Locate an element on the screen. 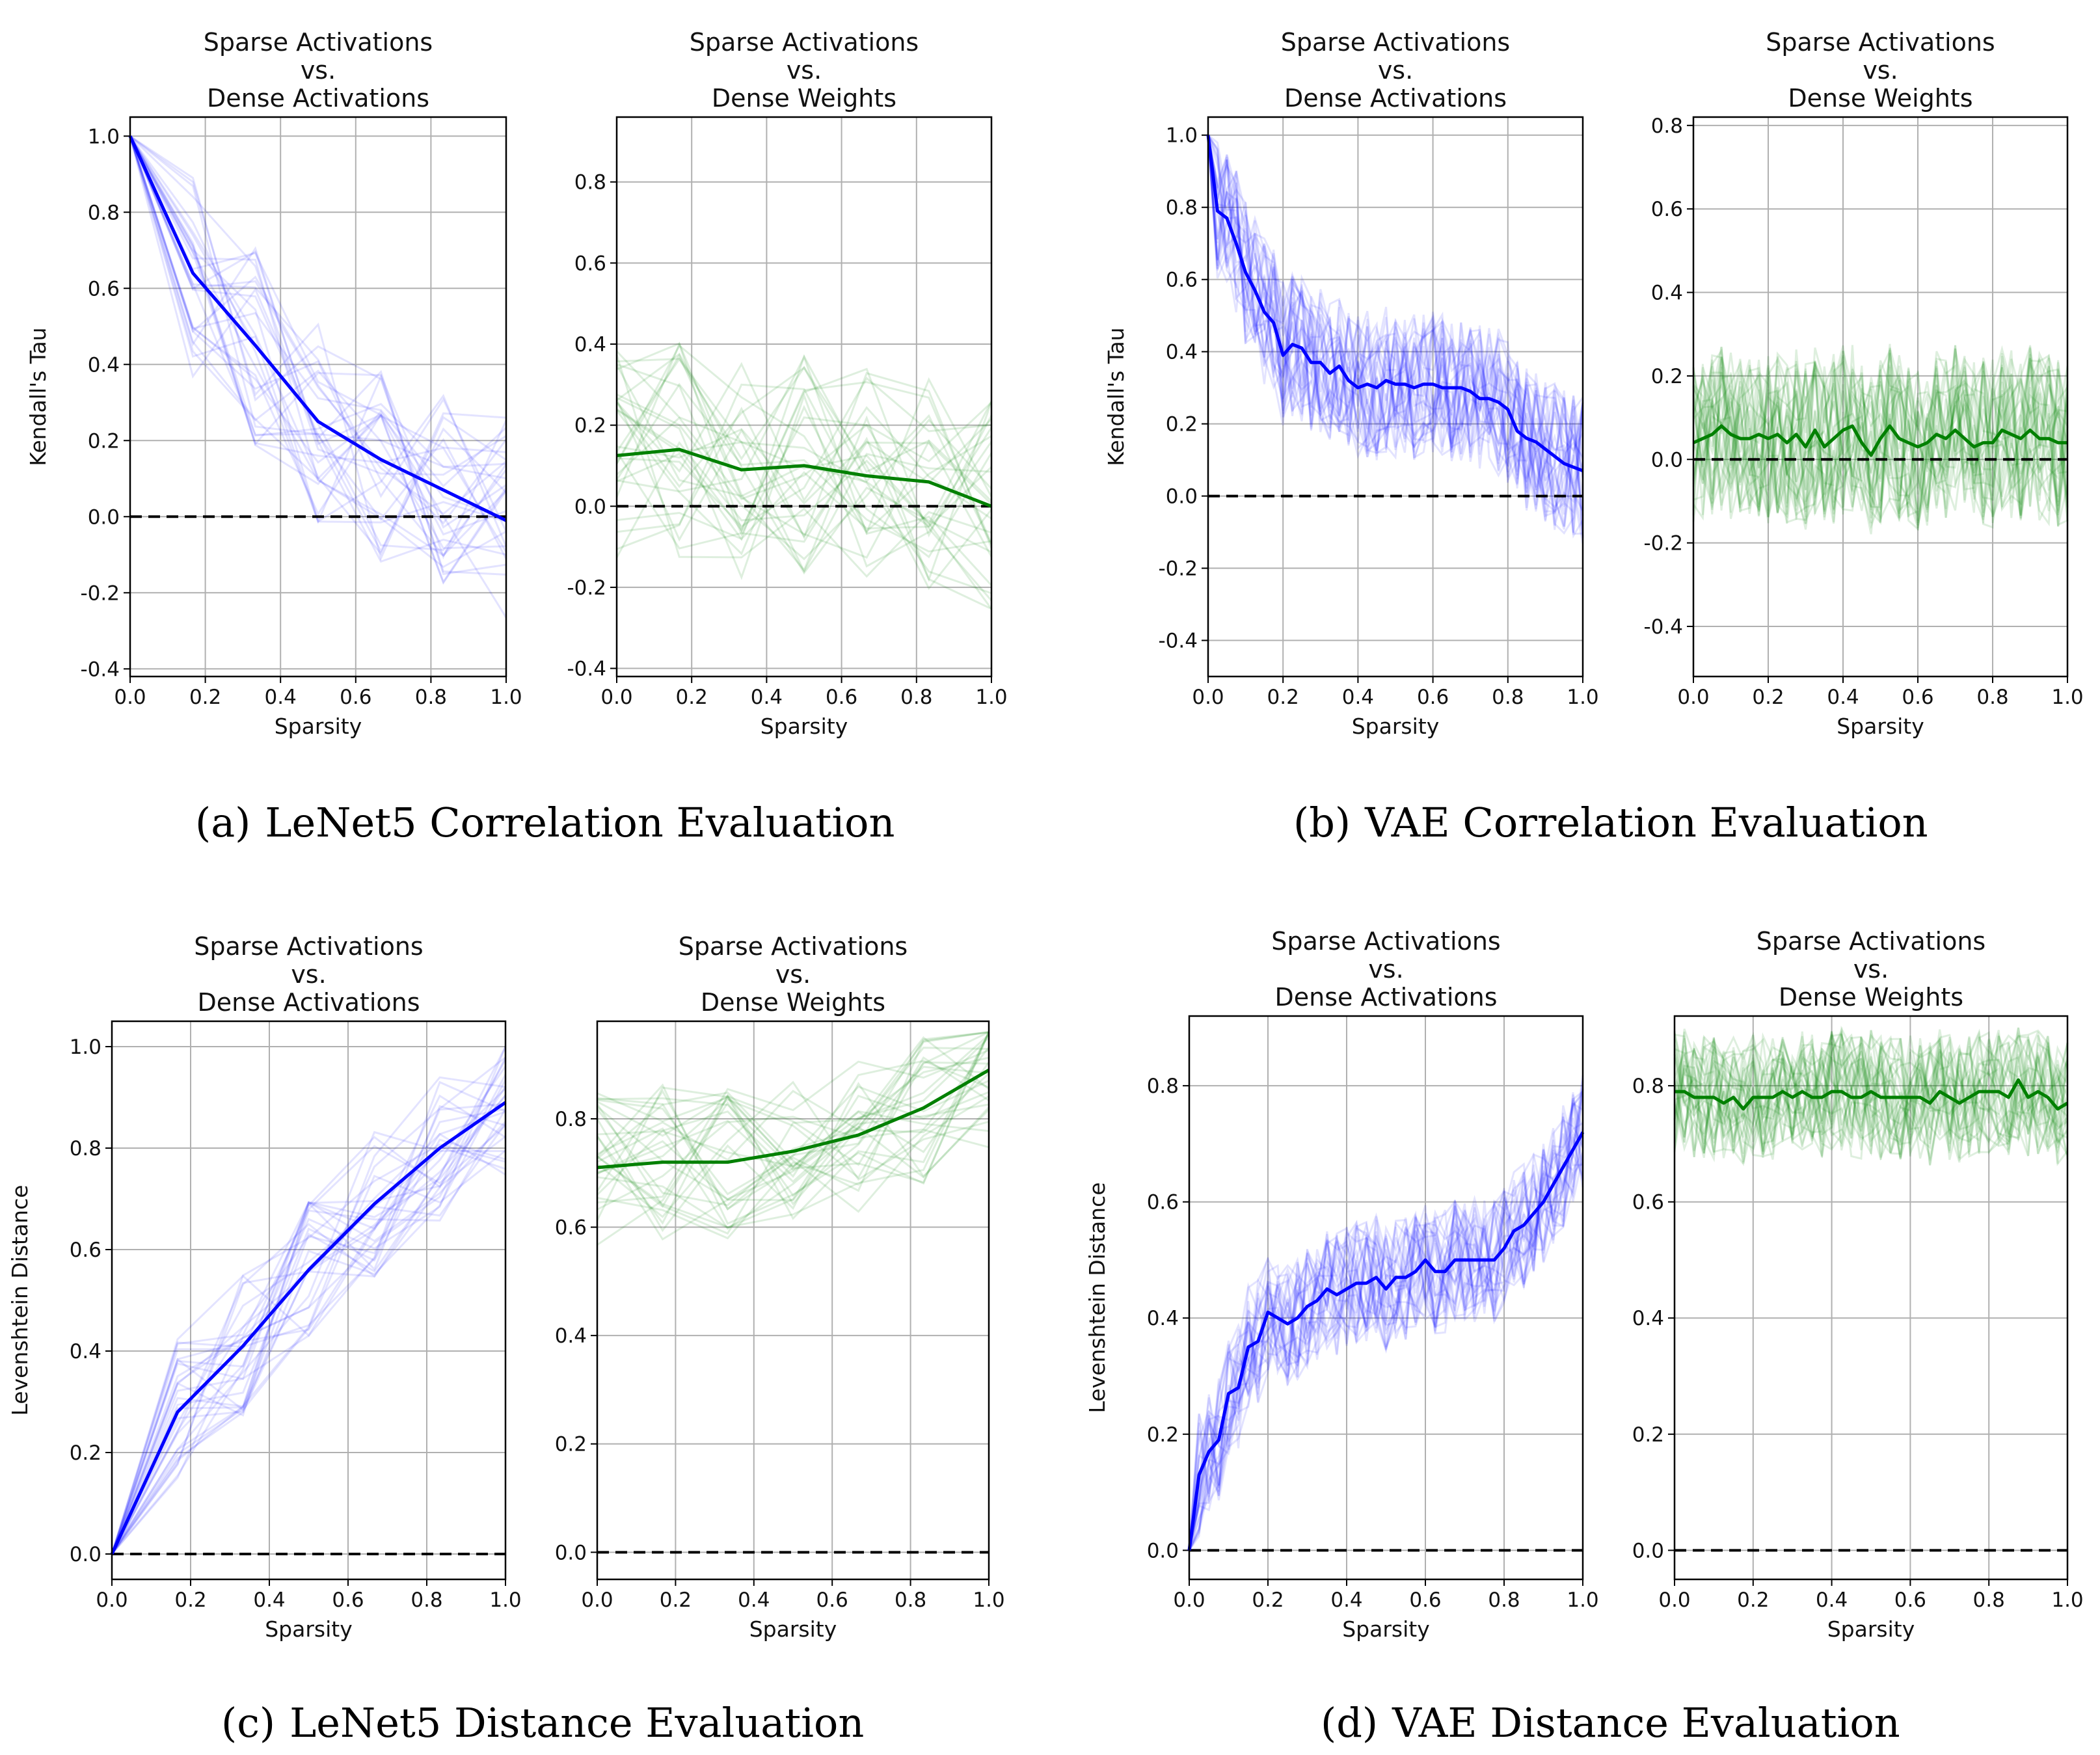 The image size is (2100, 1755). x-tick-label: 0.0 is located at coordinates (1693, 697).